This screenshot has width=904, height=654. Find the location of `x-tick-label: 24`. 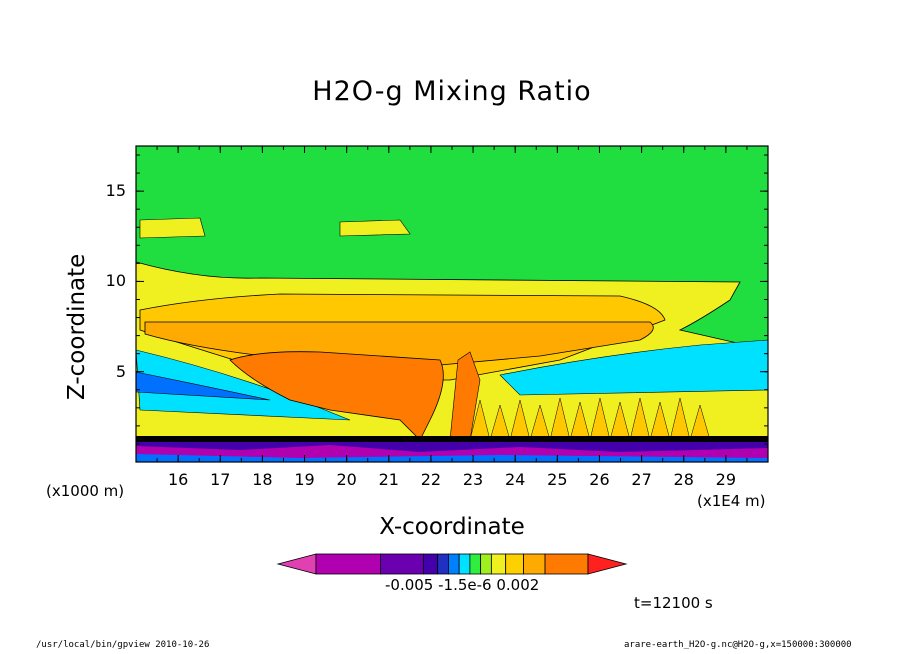

x-tick-label: 24 is located at coordinates (515, 479).